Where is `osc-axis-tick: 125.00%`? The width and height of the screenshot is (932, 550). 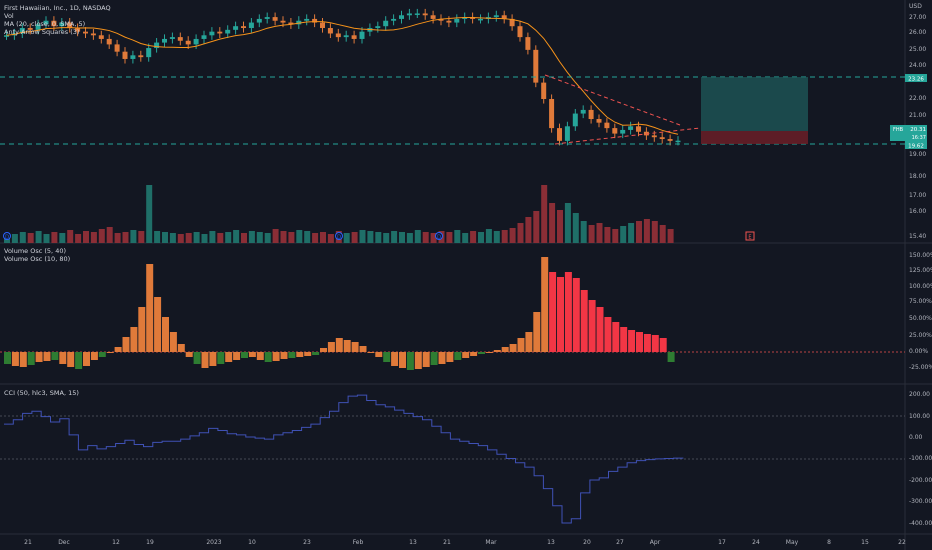
osc-axis-tick: 125.00% is located at coordinates (920, 270).